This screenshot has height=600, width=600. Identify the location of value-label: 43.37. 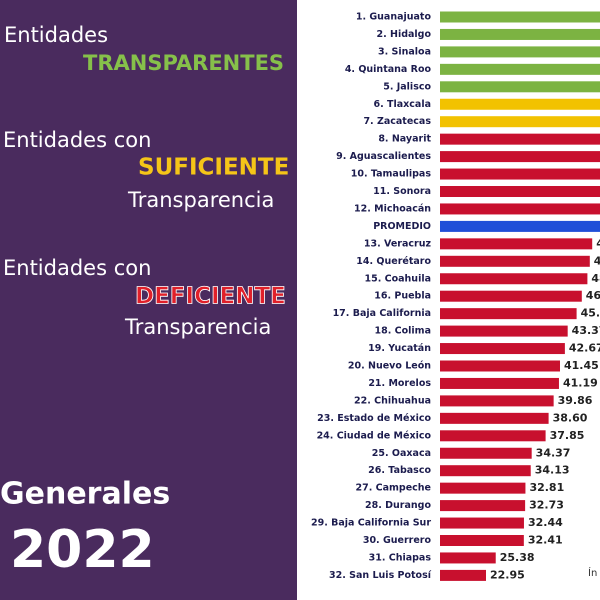
(586, 330).